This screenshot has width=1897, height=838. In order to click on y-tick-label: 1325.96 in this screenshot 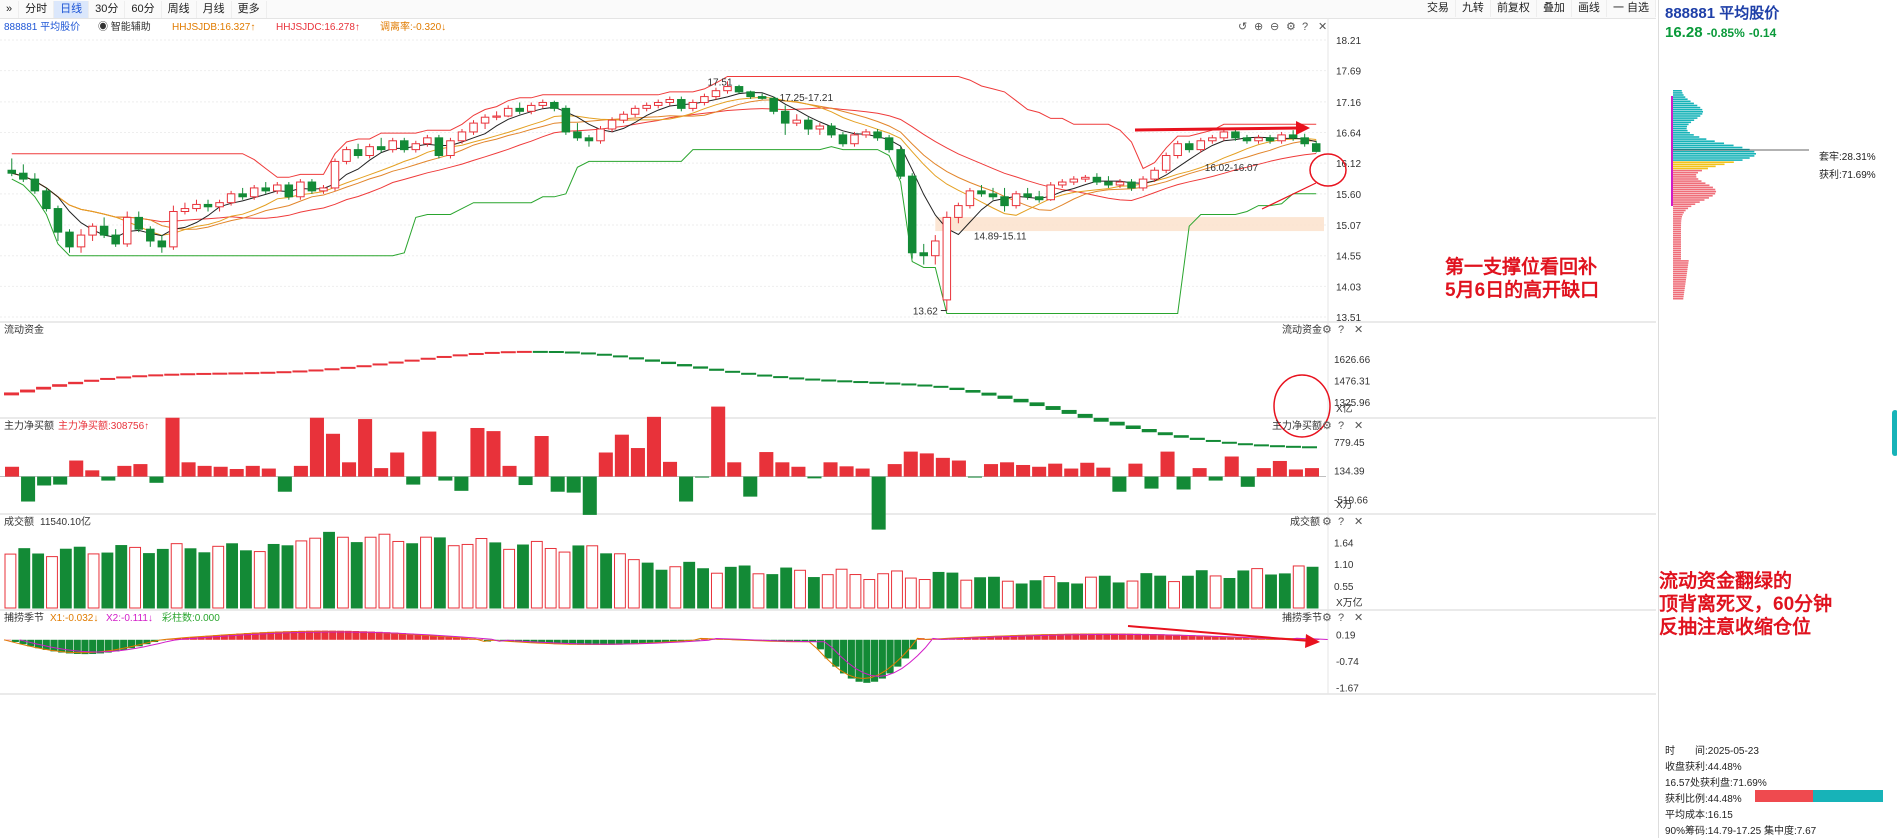, I will do `click(1352, 403)`.